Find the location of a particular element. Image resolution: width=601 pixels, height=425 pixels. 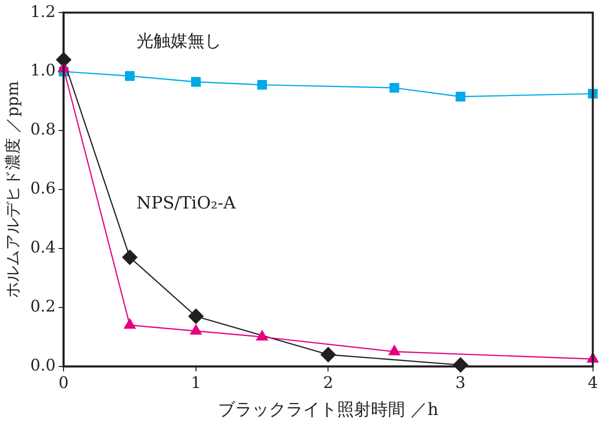

x-tick-label: 4 is located at coordinates (593, 382).